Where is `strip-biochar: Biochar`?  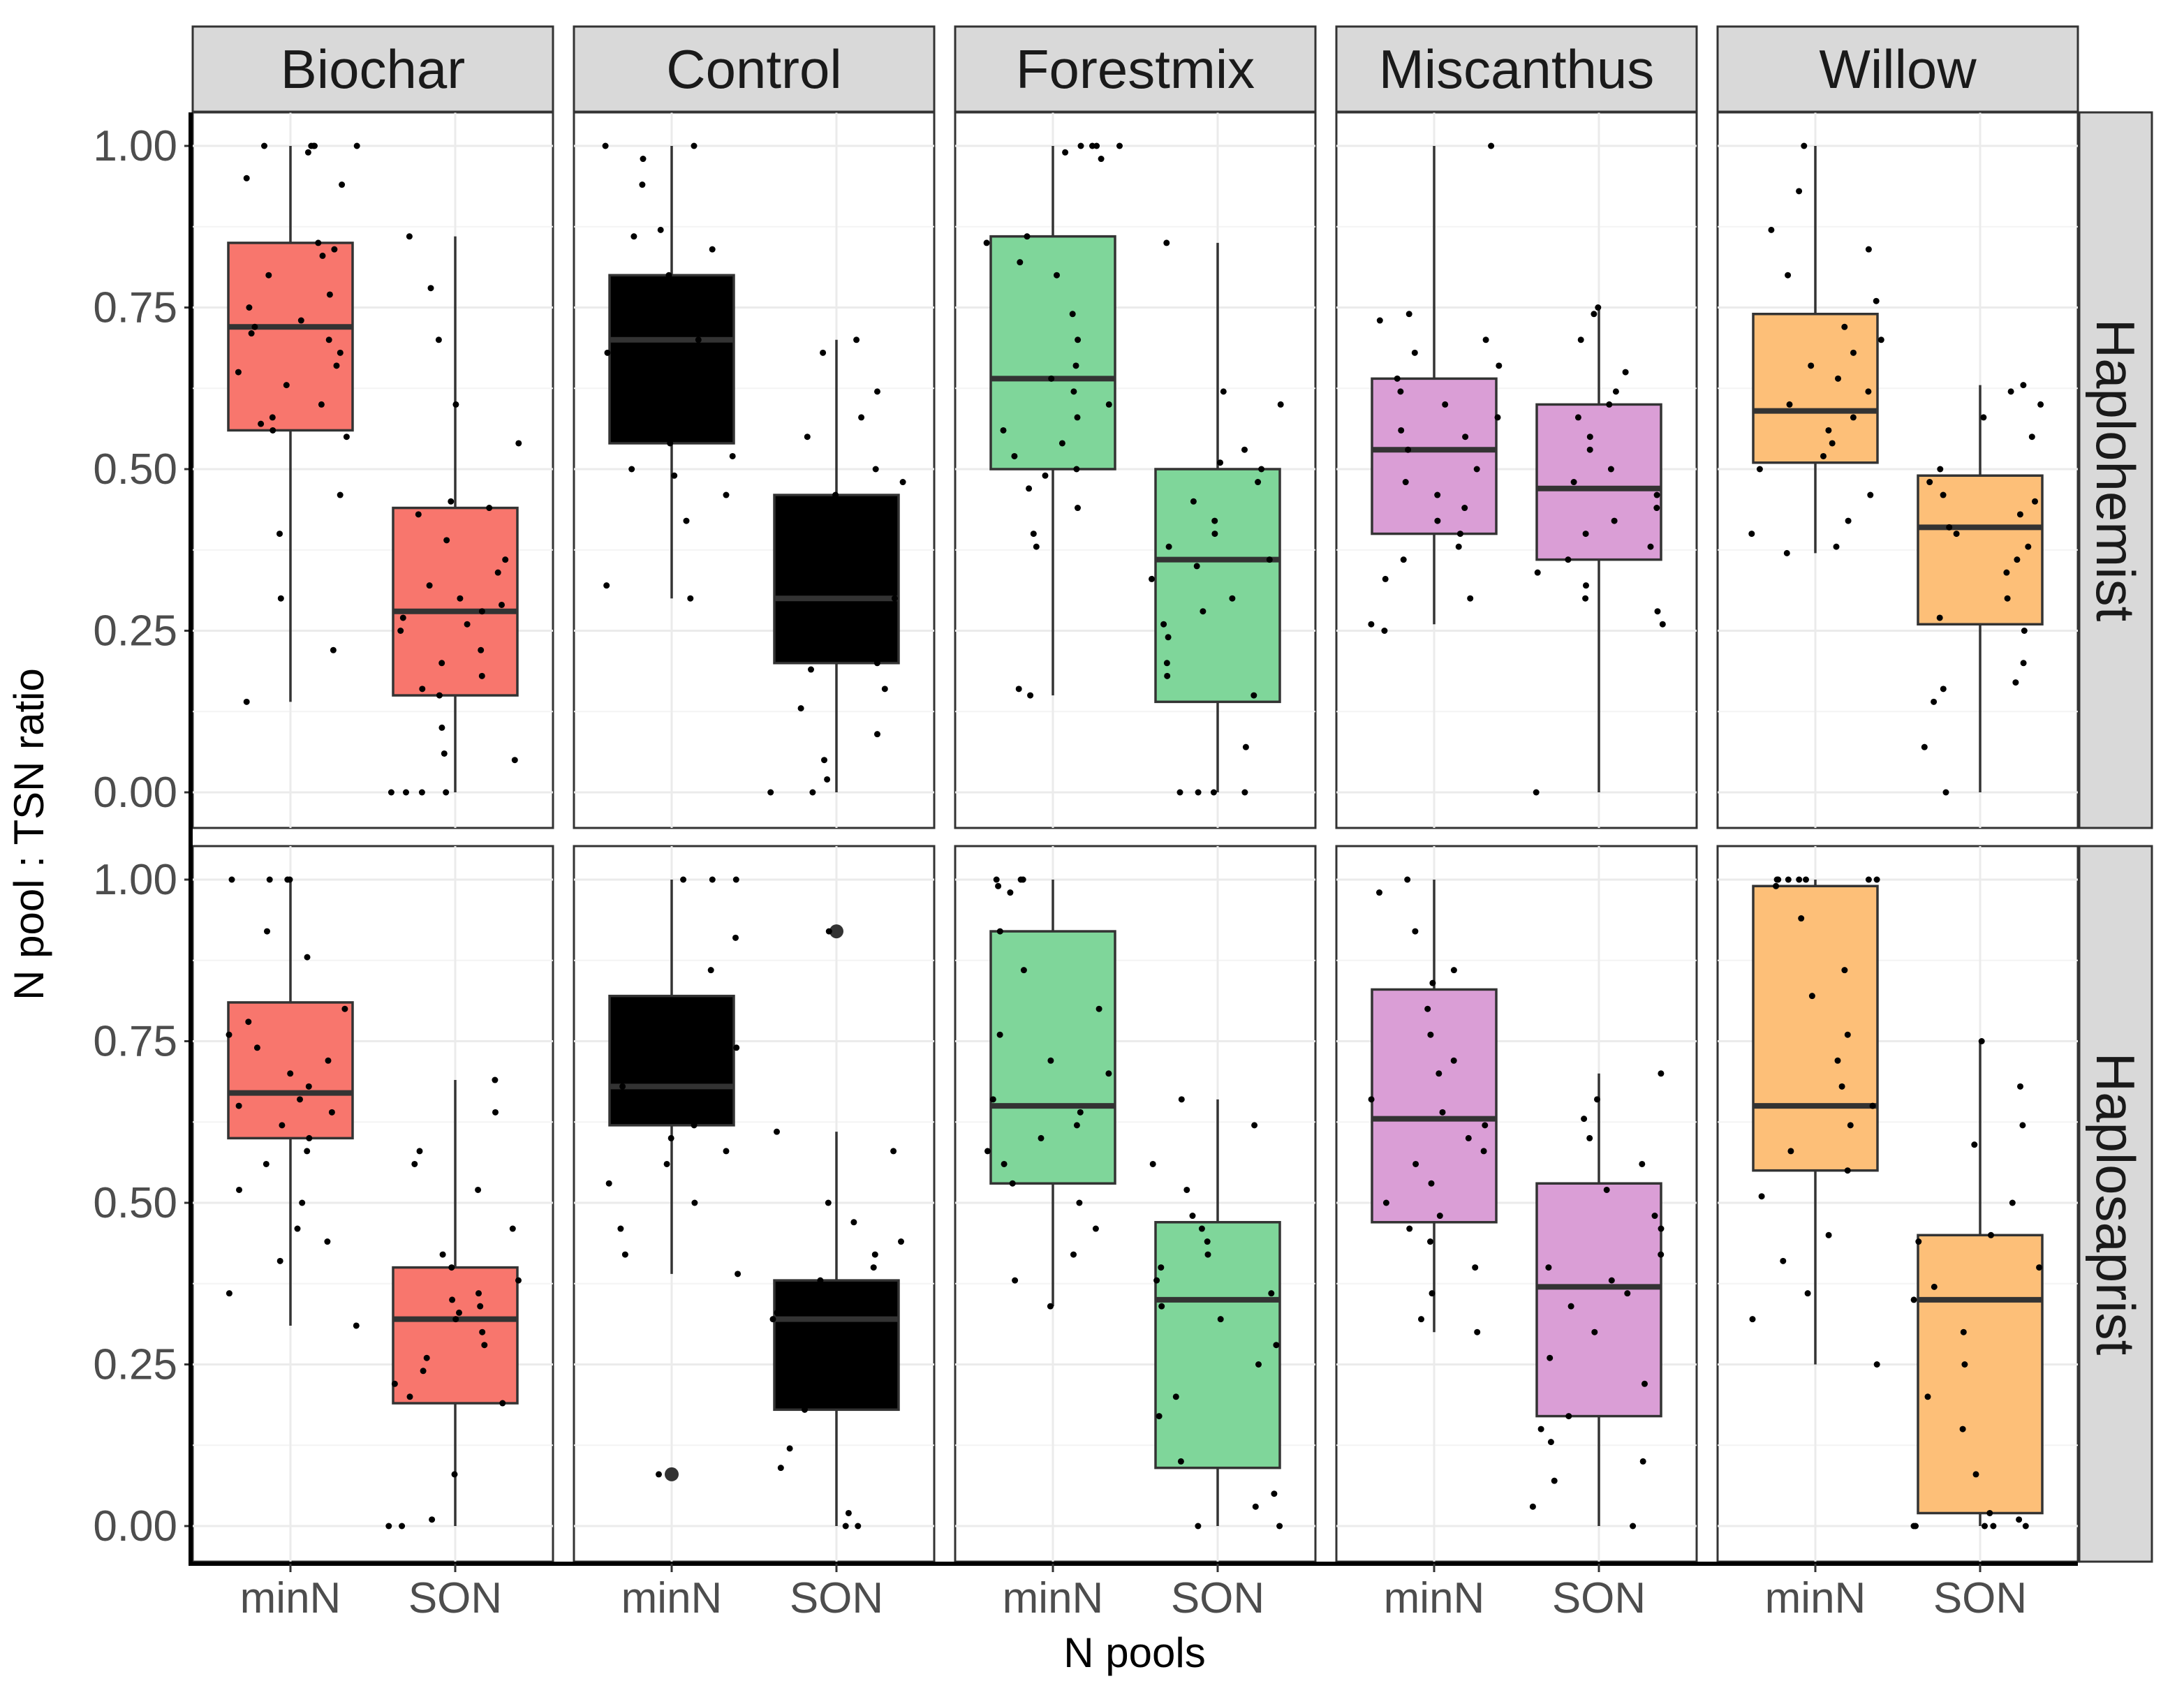 strip-biochar: Biochar is located at coordinates (372, 69).